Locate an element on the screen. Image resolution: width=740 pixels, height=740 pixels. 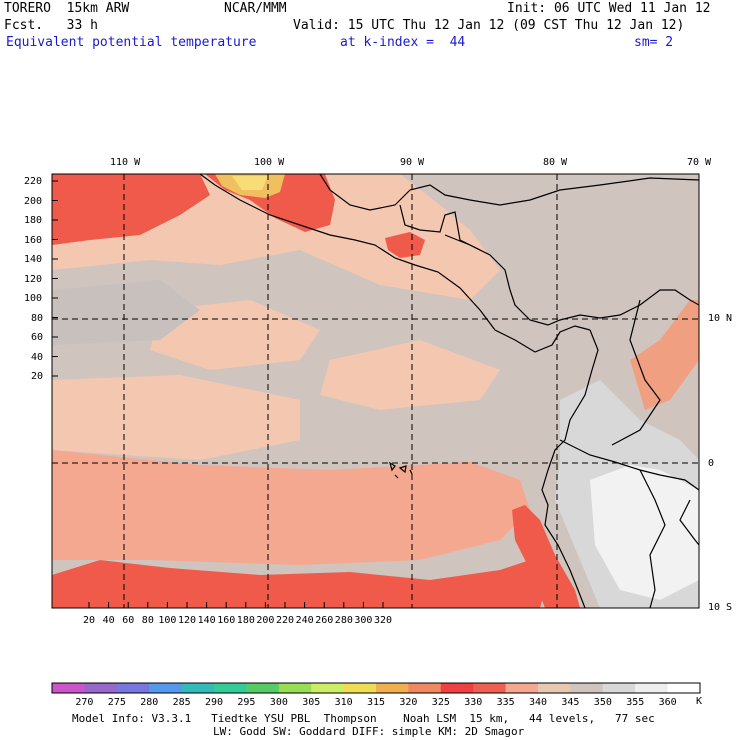
colorbar is located at coordinates (376, 688).